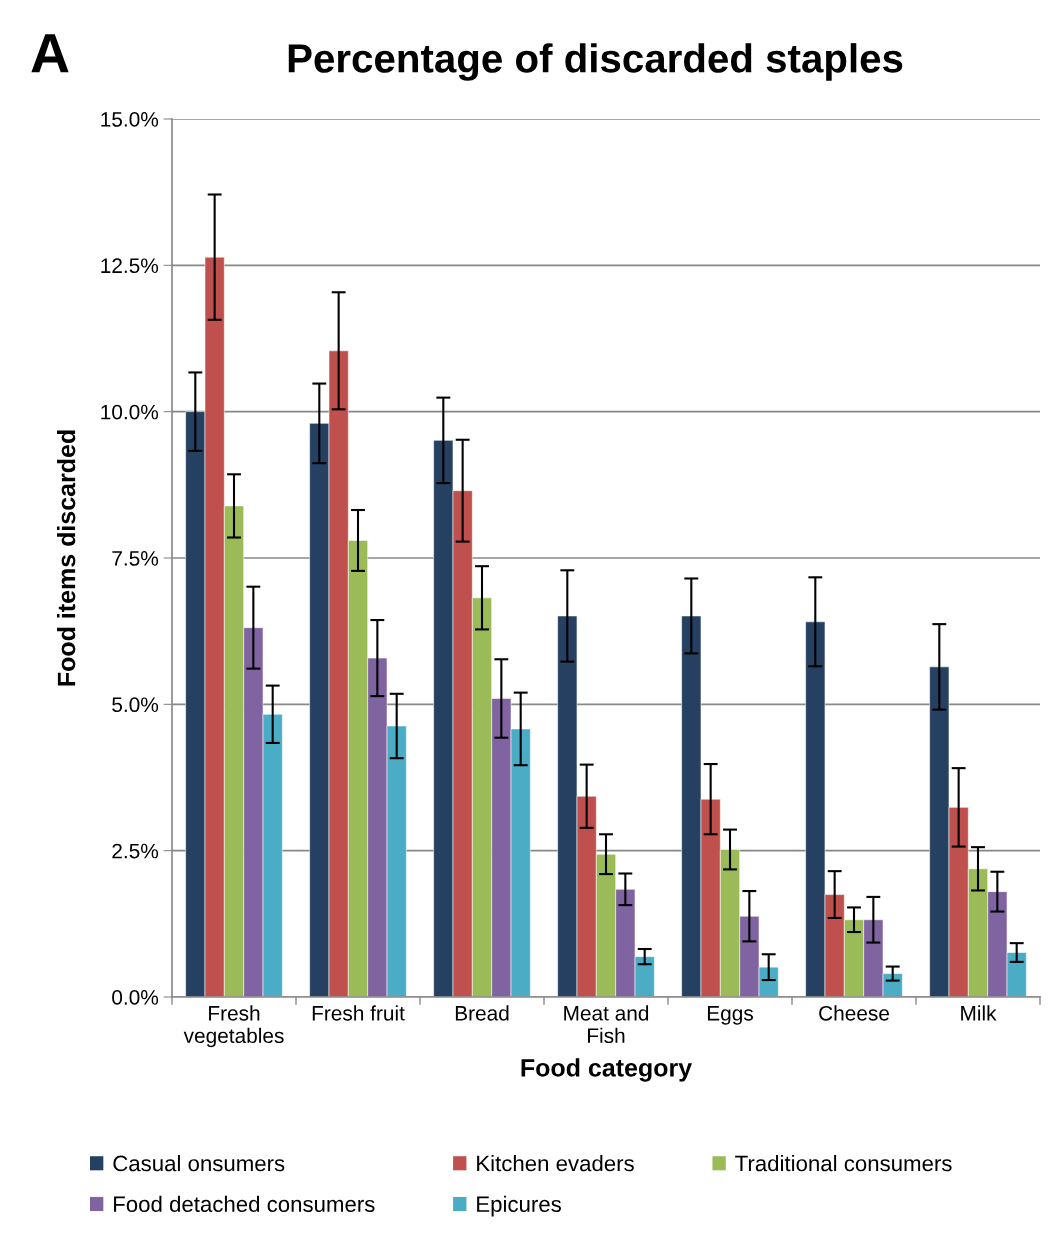 The width and height of the screenshot is (1053, 1236). I want to click on text: A, so click(50, 53).